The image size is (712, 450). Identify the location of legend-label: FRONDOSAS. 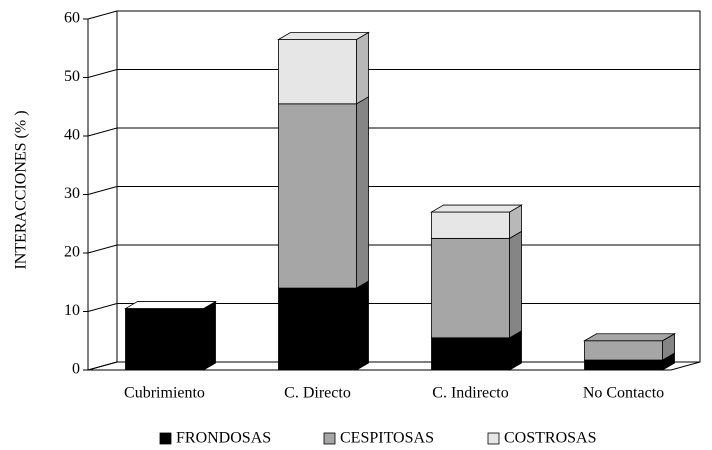
(223, 438).